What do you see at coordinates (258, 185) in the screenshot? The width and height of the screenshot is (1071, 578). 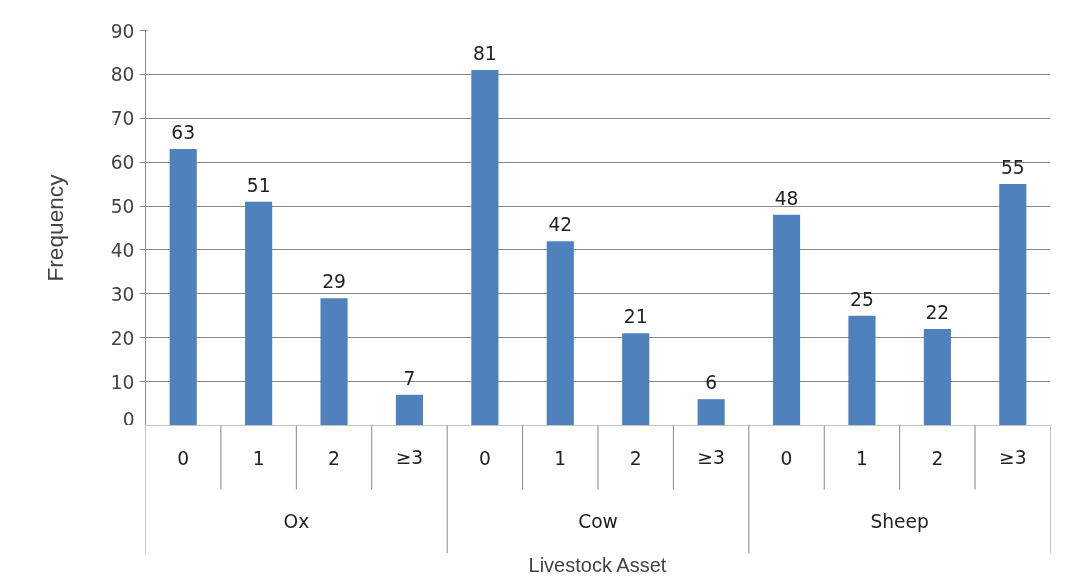 I see `data-label: 51` at bounding box center [258, 185].